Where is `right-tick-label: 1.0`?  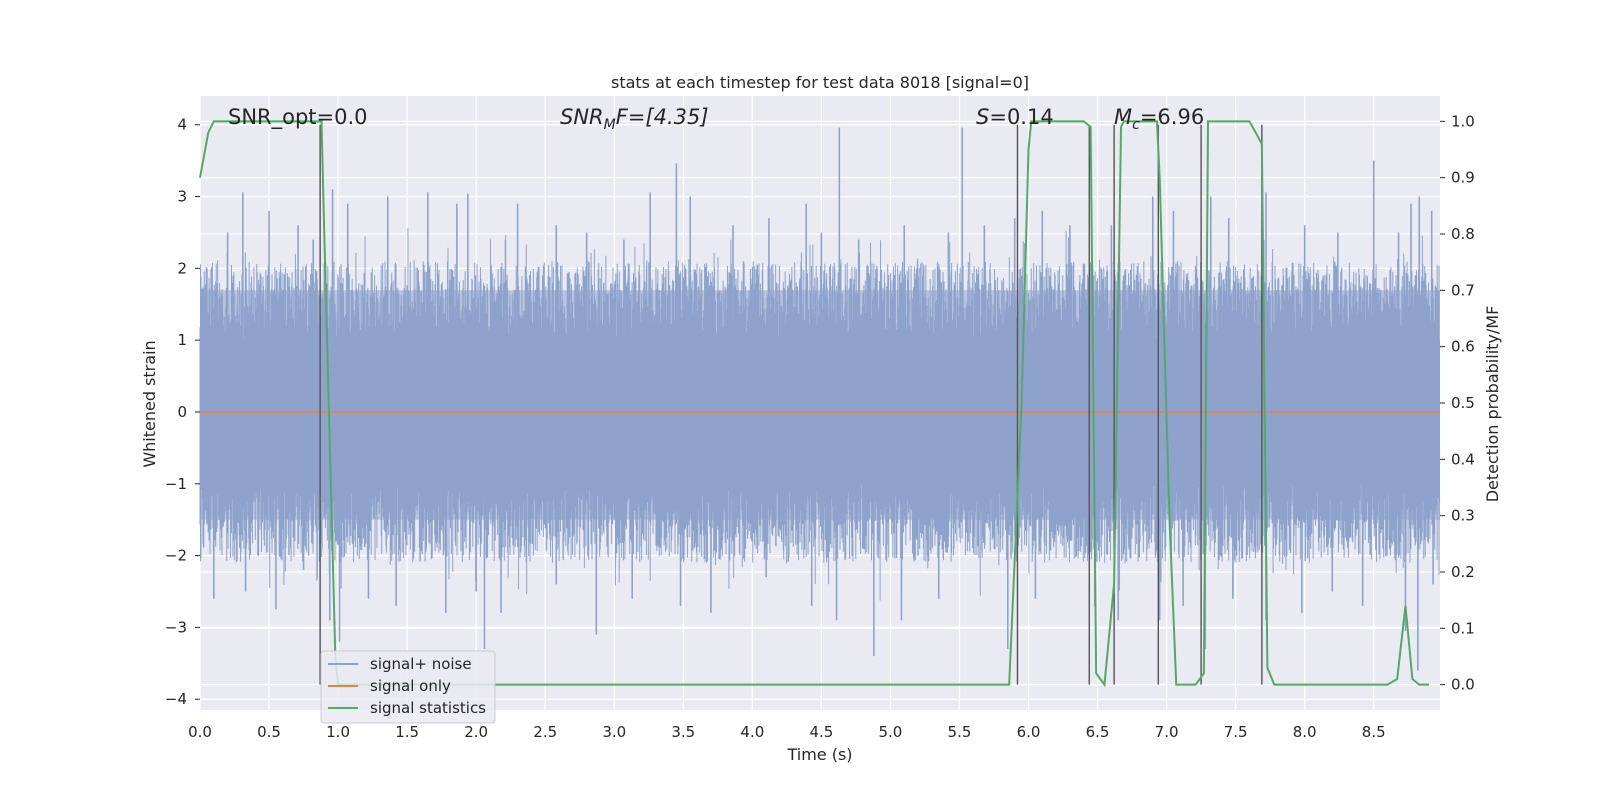 right-tick-label: 1.0 is located at coordinates (1463, 121).